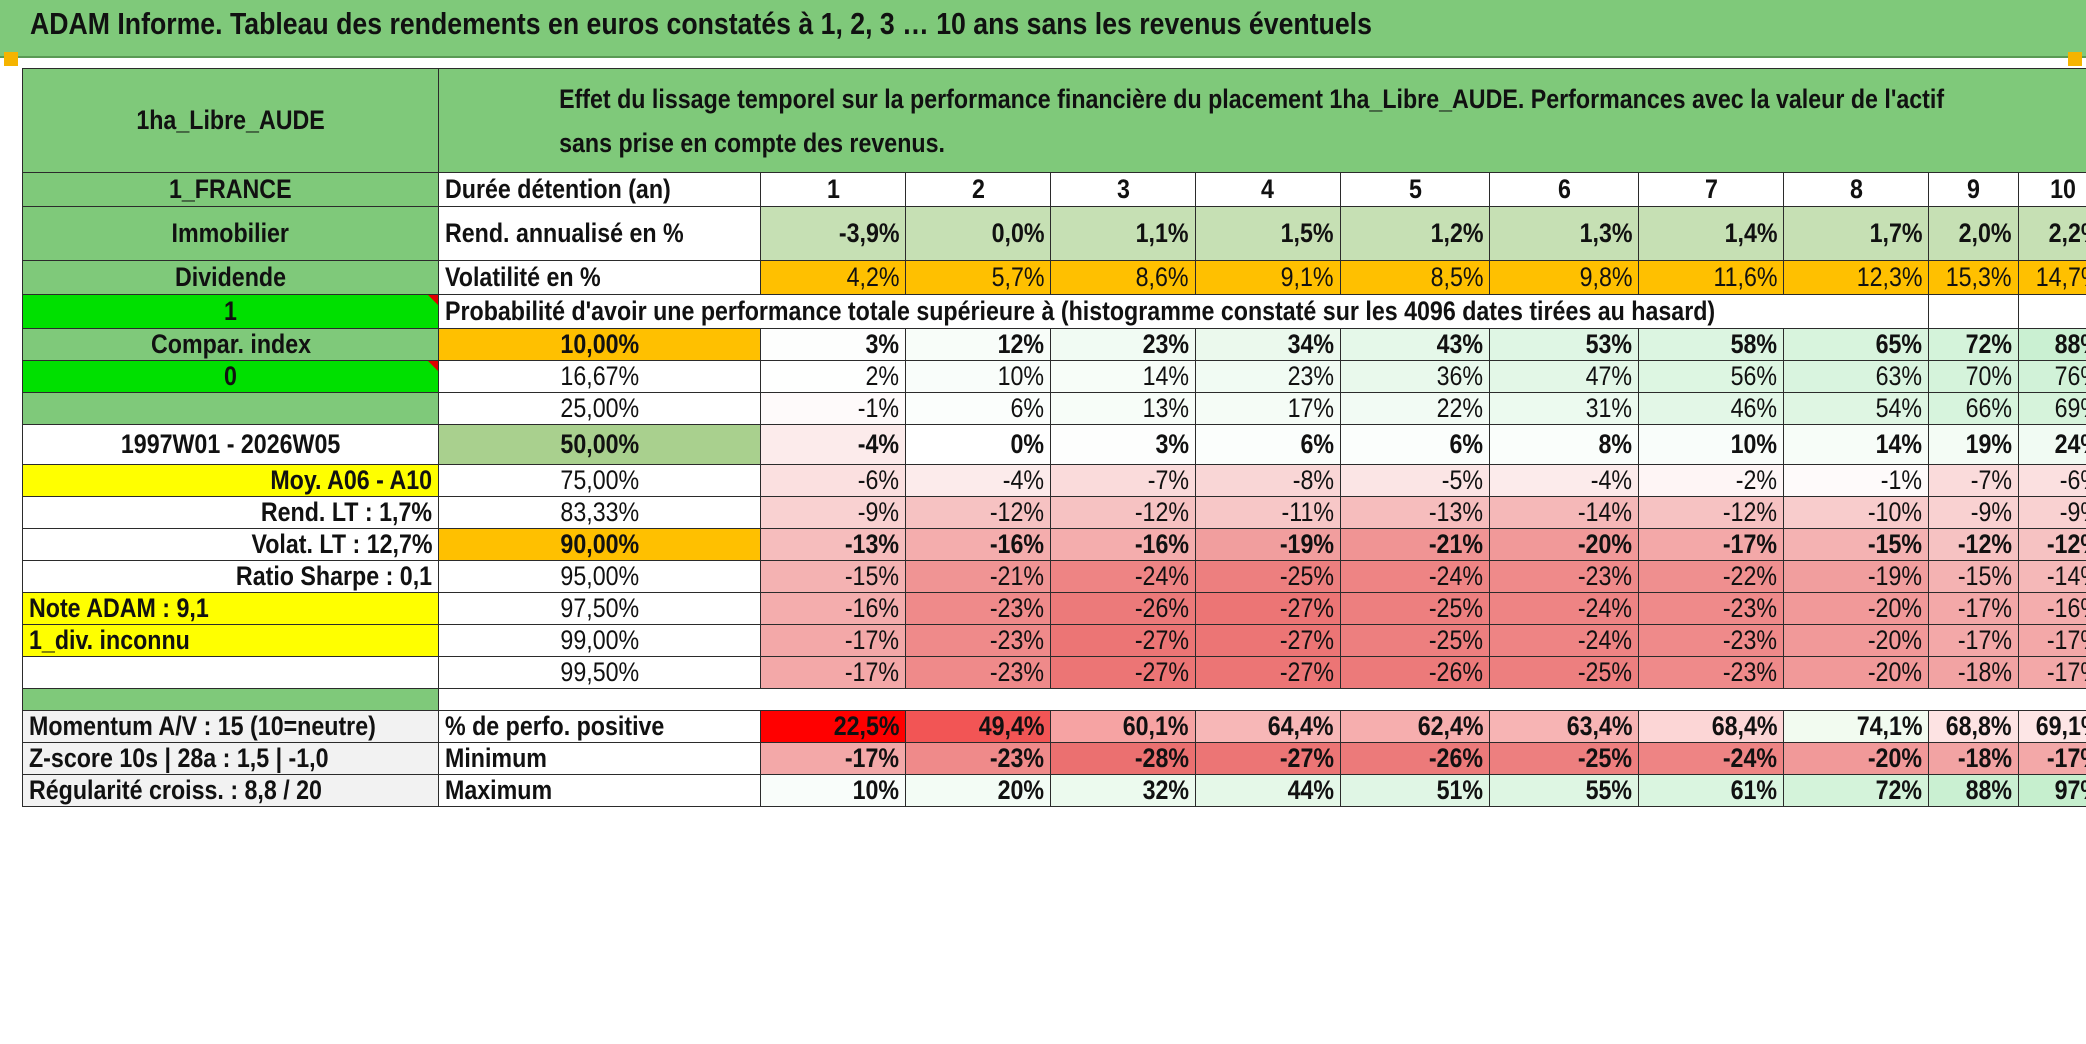  Describe the element at coordinates (1310, 790) in the screenshot. I see `maximum-value-text: 44%` at that location.